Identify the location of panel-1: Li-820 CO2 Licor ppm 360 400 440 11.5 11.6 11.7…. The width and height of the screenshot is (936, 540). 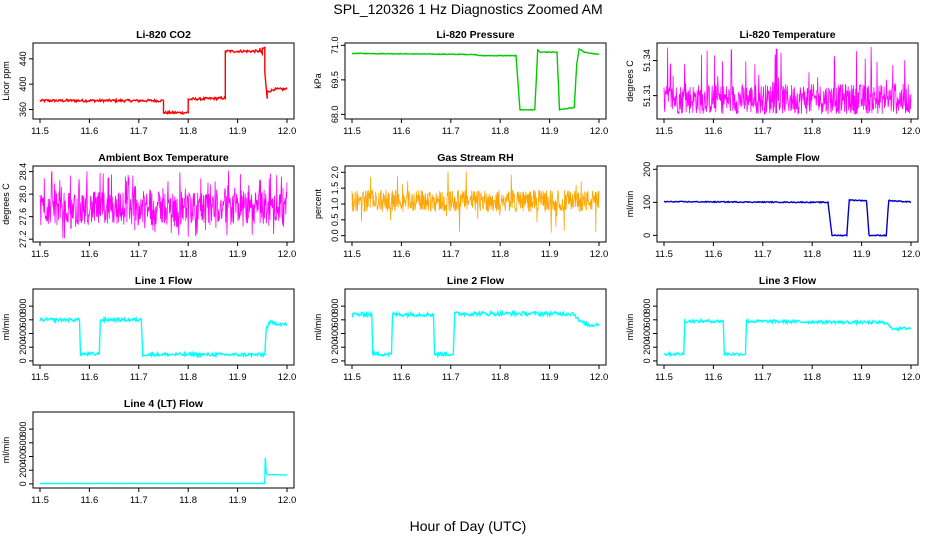
(148, 83).